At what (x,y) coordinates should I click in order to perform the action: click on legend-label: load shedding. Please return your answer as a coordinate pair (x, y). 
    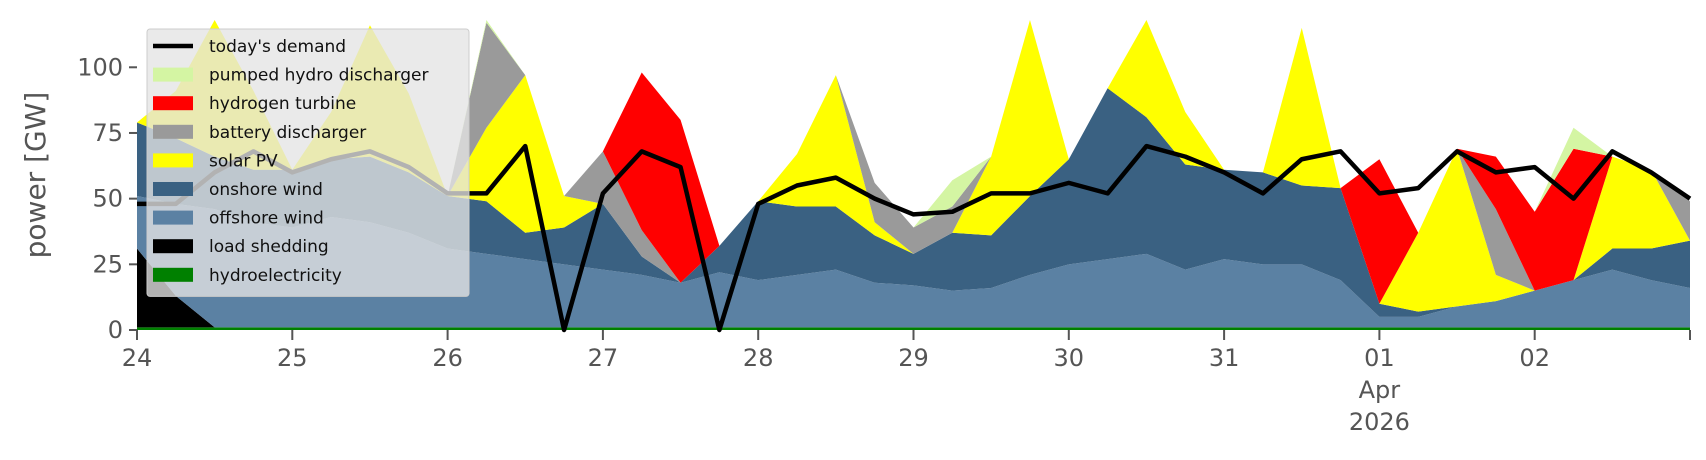
    Looking at the image, I should click on (269, 247).